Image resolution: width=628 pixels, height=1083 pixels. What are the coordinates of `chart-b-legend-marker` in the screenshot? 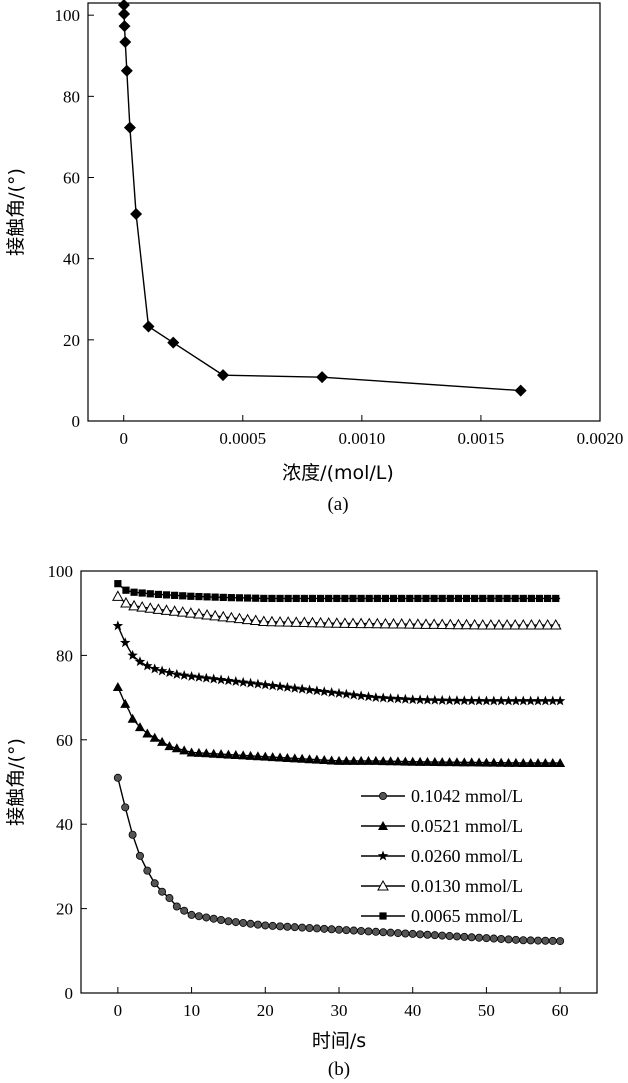 It's located at (383, 825).